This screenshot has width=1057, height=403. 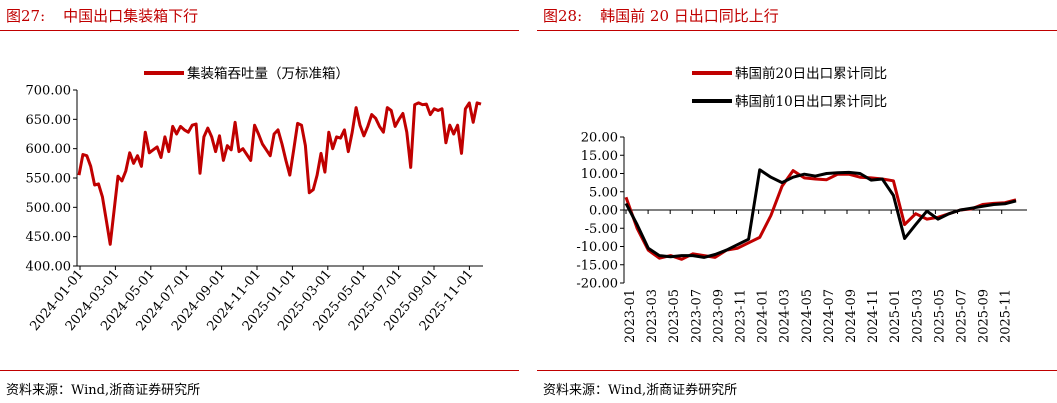 I want to click on title-rule-left, so click(x=259, y=30).